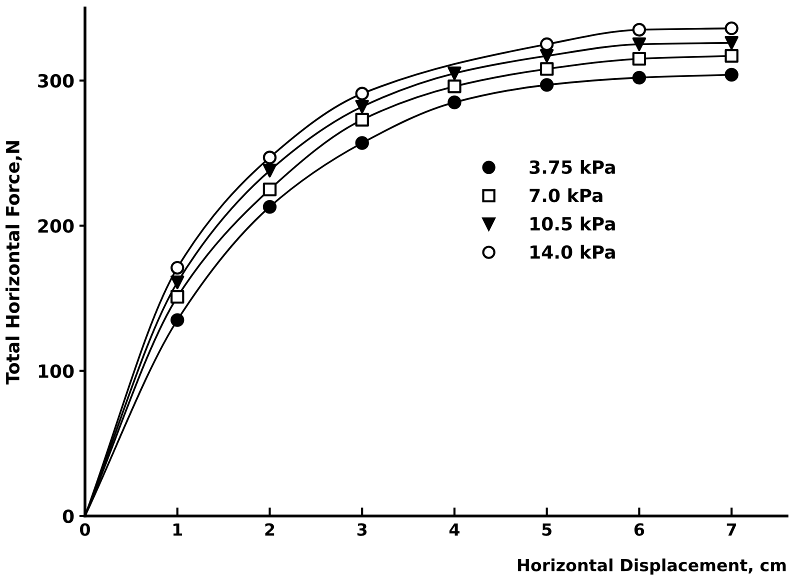 Image resolution: width=805 pixels, height=583 pixels. What do you see at coordinates (572, 223) in the screenshot?
I see `legend-label: 10.5 kPa` at bounding box center [572, 223].